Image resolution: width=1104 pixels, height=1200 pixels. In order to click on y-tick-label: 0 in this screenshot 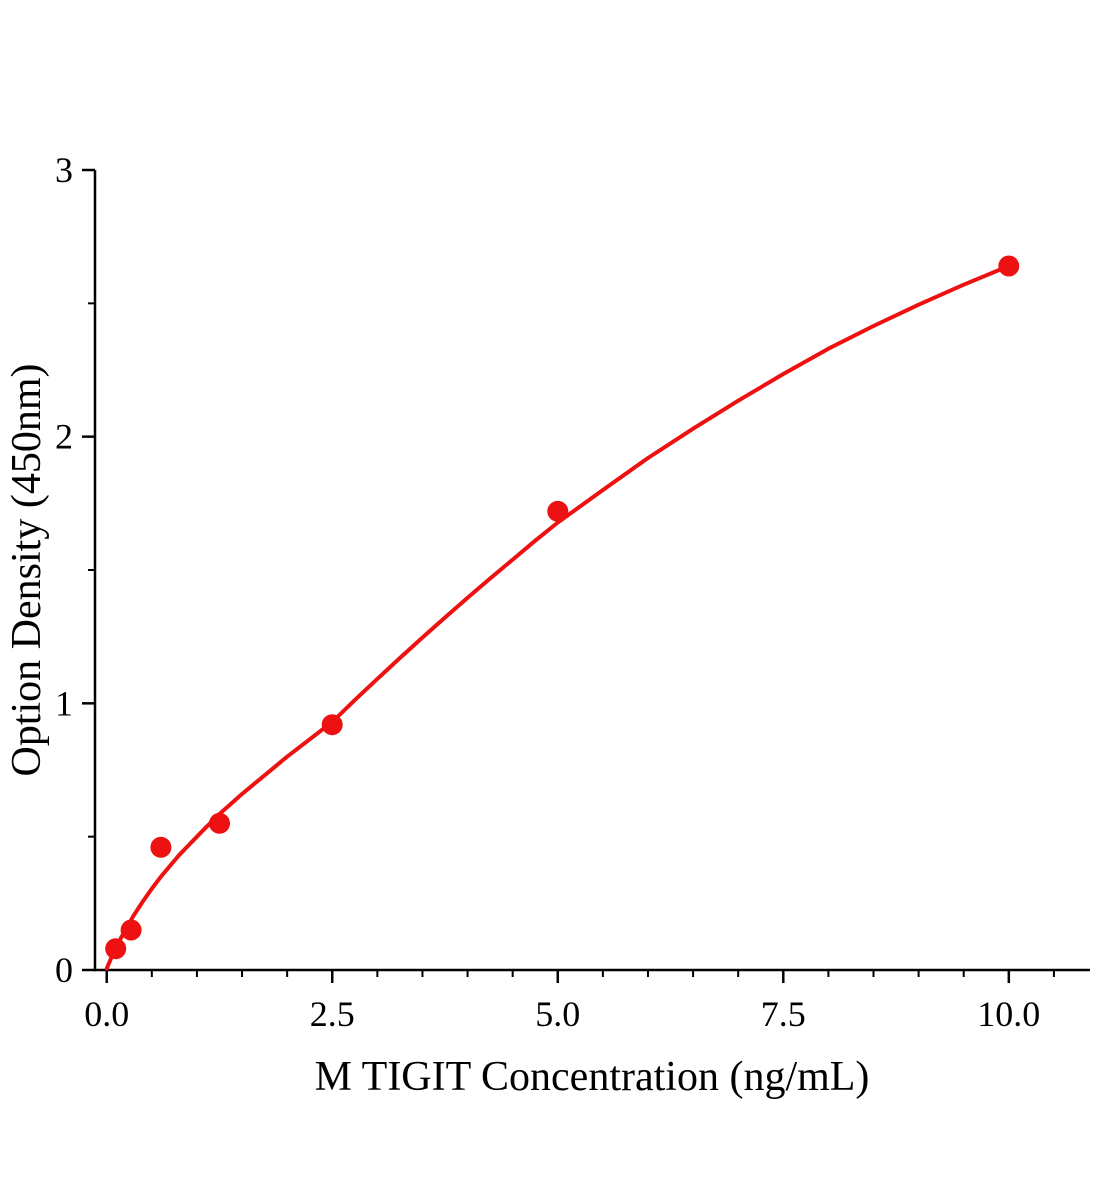, I will do `click(64, 970)`.